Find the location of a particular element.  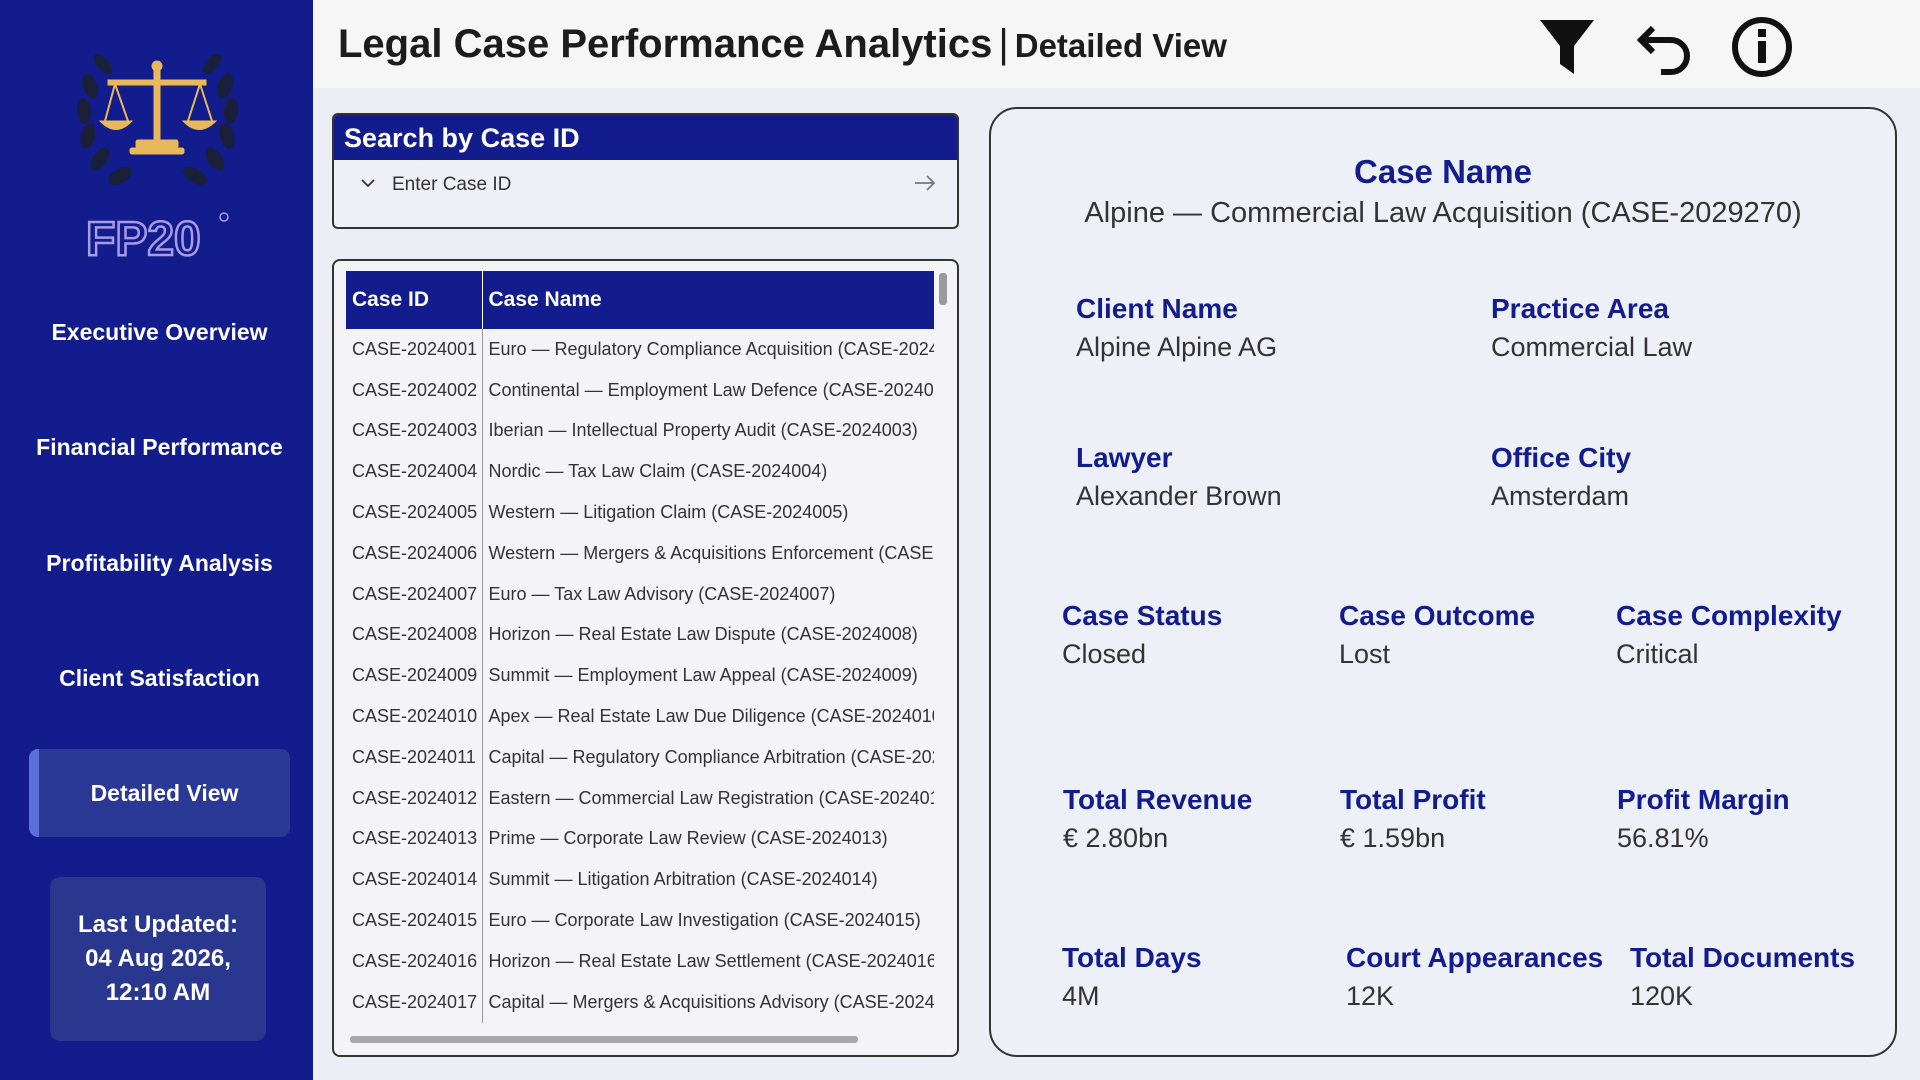

profit-margin-value: 56.81% is located at coordinates (1663, 838).